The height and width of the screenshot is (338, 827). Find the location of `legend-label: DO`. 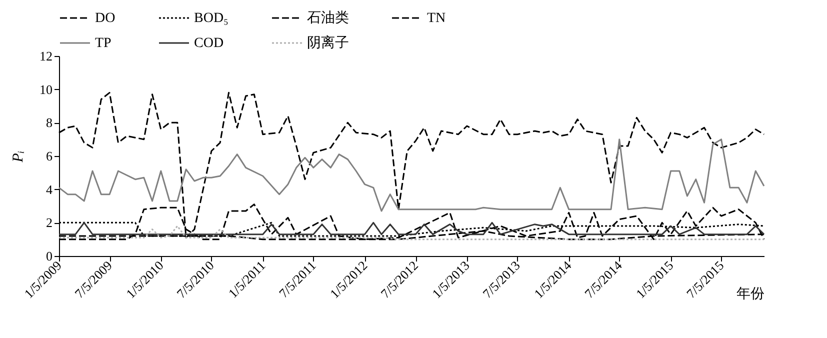

legend-label: DO is located at coordinates (105, 18).